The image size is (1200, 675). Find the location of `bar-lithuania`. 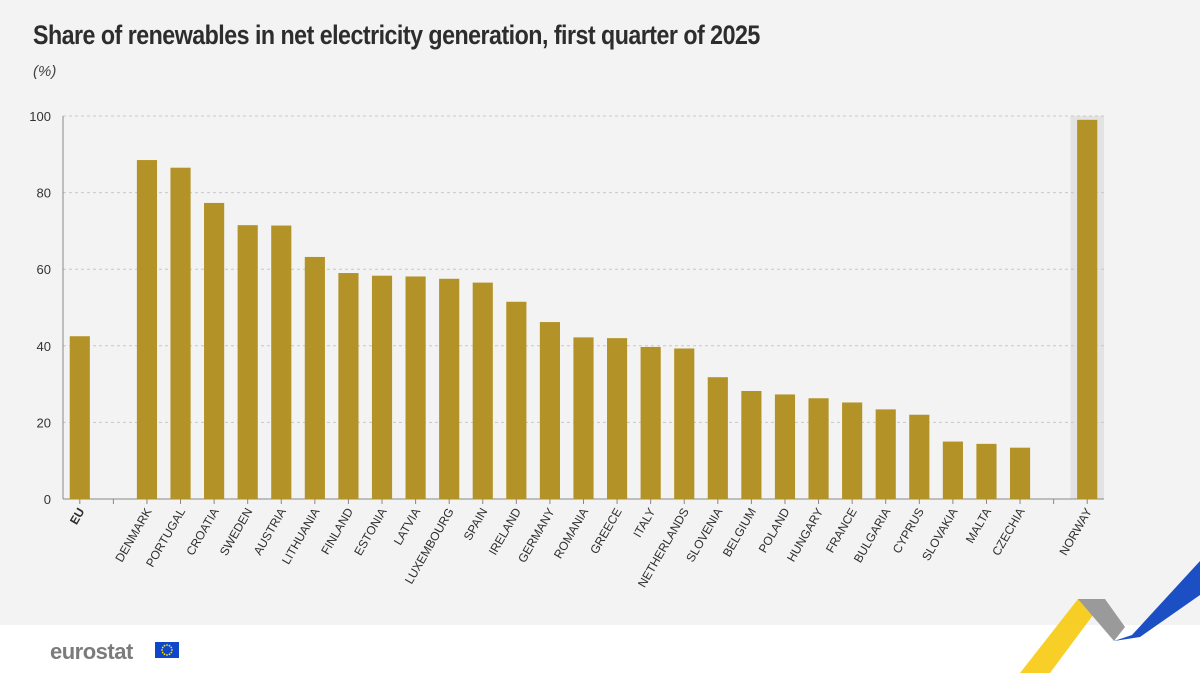

bar-lithuania is located at coordinates (314, 377).